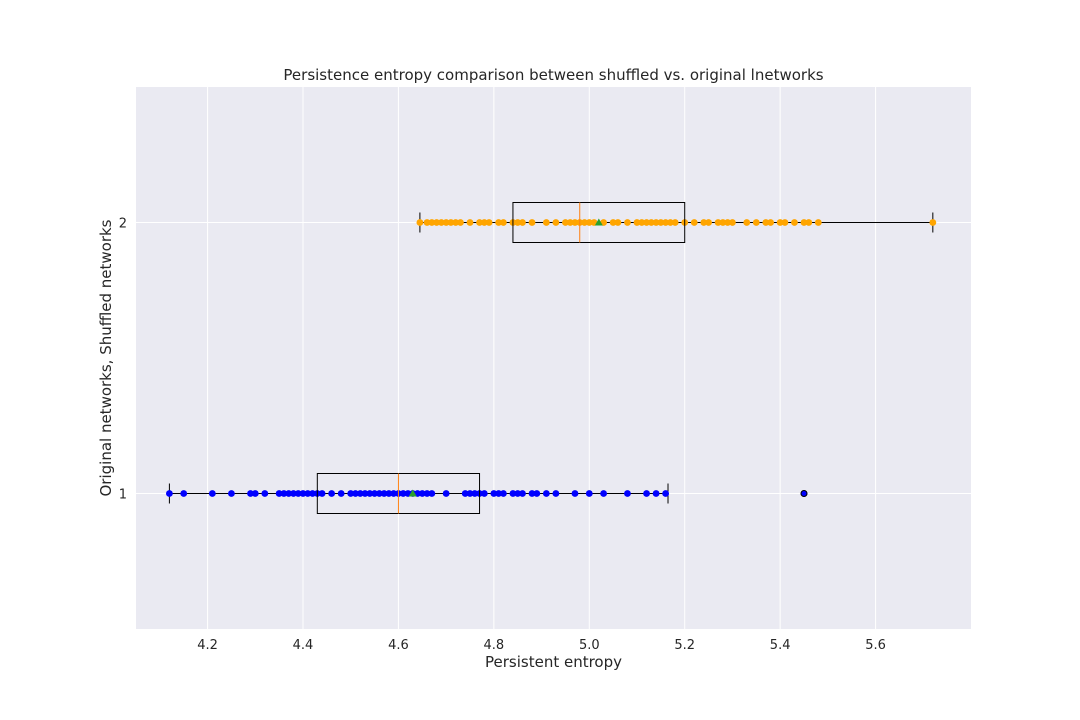  I want to click on y-tick-label: 1, so click(123, 495).